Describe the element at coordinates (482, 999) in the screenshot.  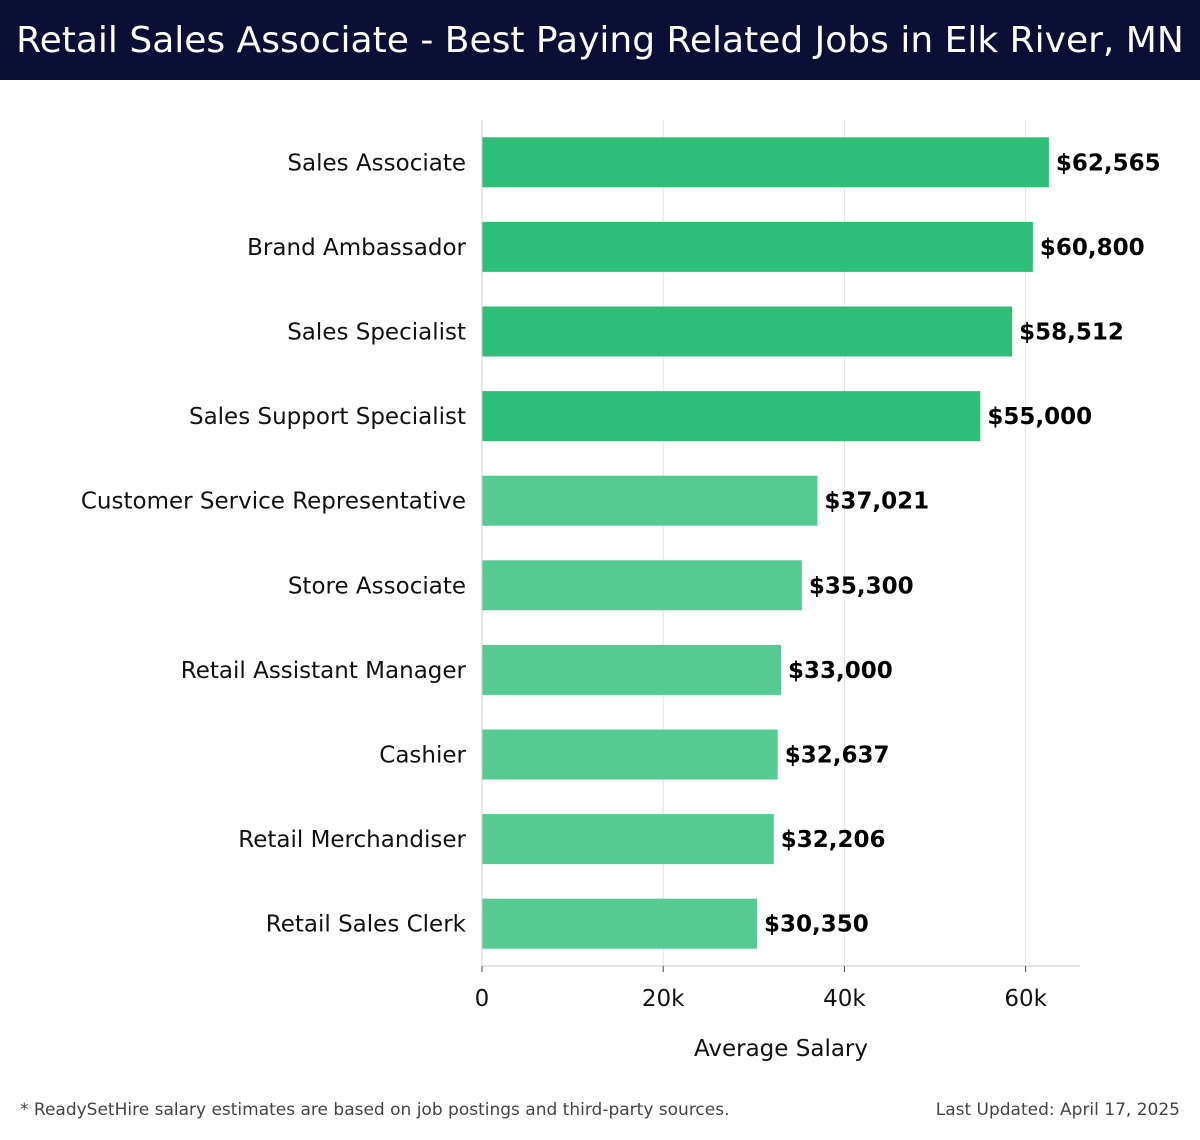
I see `x-tick-label: 0` at that location.